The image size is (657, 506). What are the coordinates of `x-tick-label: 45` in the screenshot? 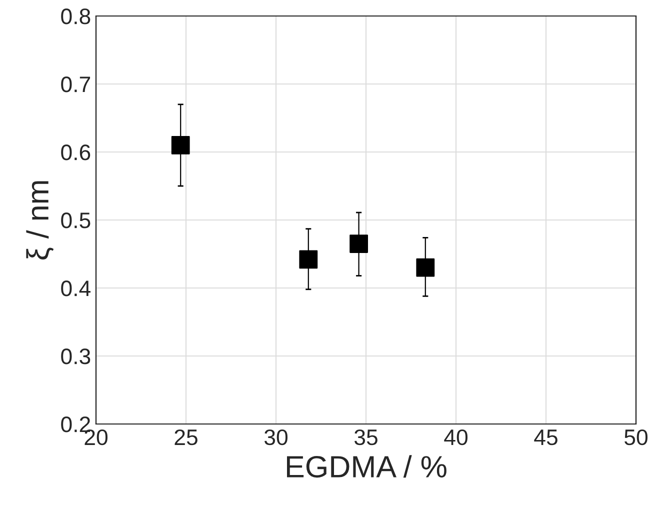 It's located at (546, 438).